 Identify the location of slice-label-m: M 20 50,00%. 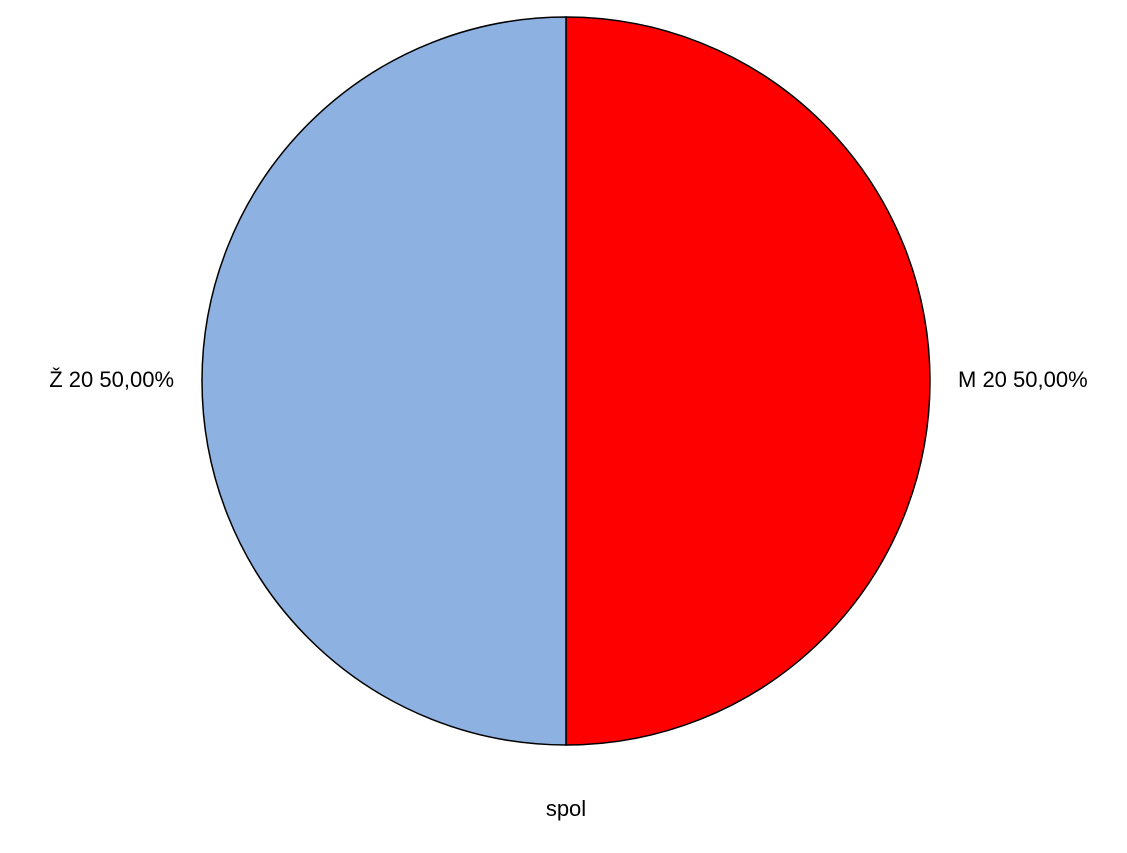
(1023, 379).